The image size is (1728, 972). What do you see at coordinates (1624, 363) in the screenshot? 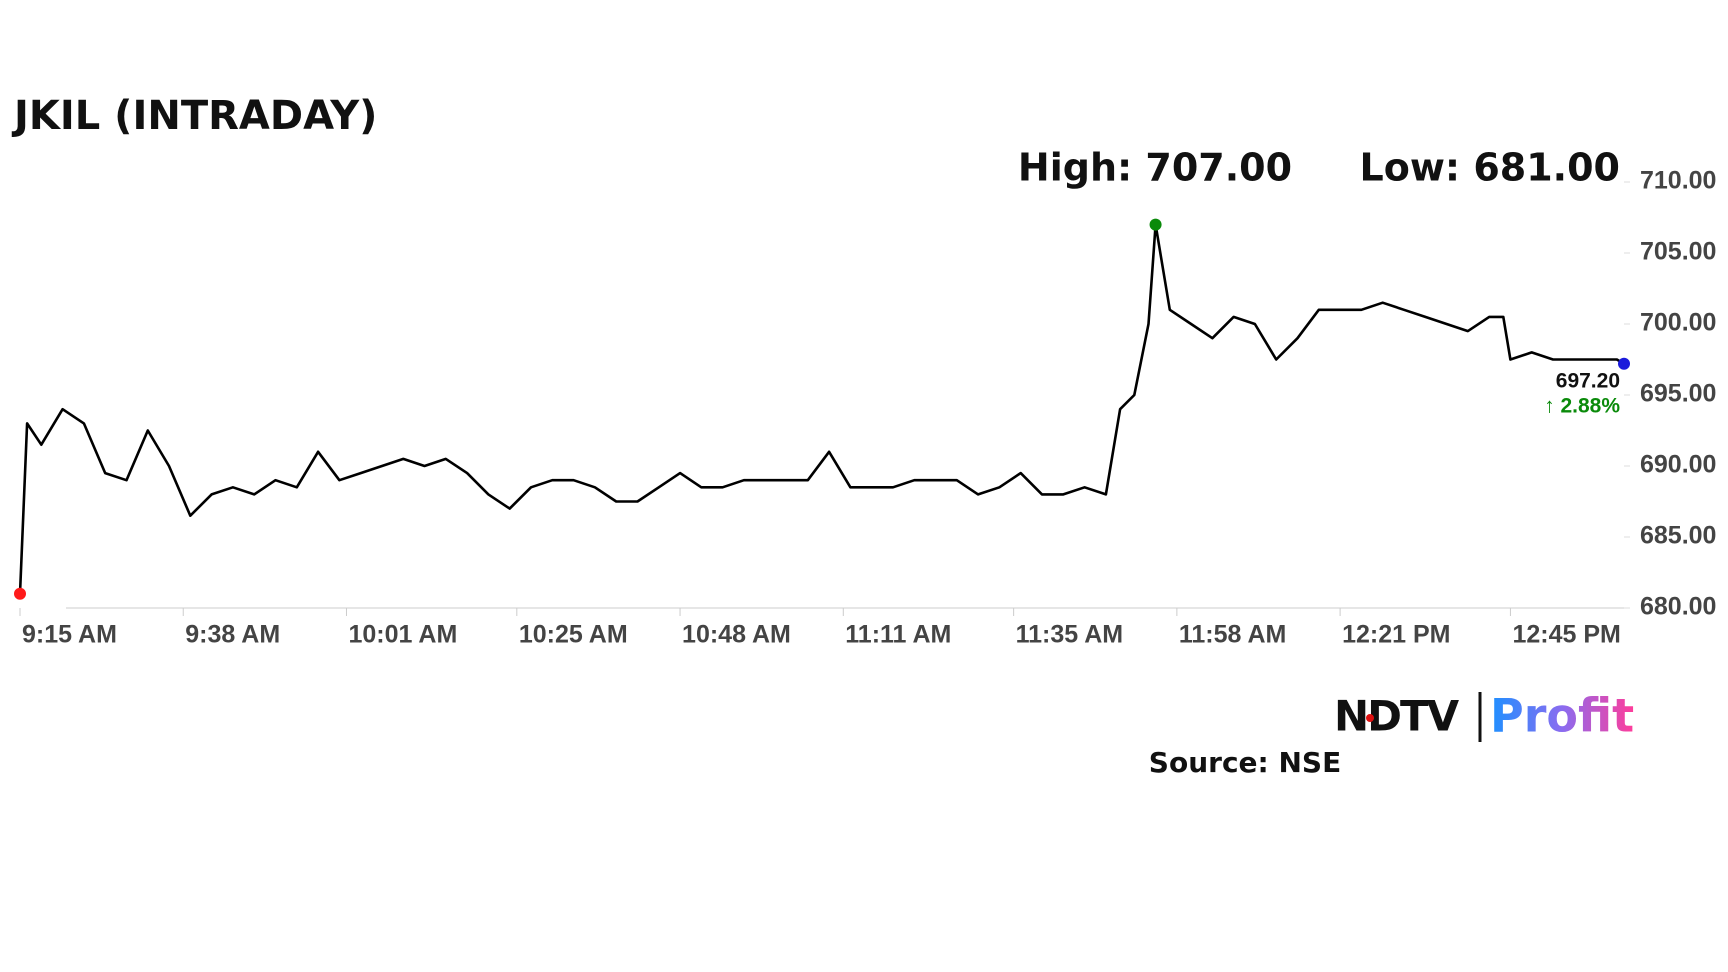
I see `last-dot` at bounding box center [1624, 363].